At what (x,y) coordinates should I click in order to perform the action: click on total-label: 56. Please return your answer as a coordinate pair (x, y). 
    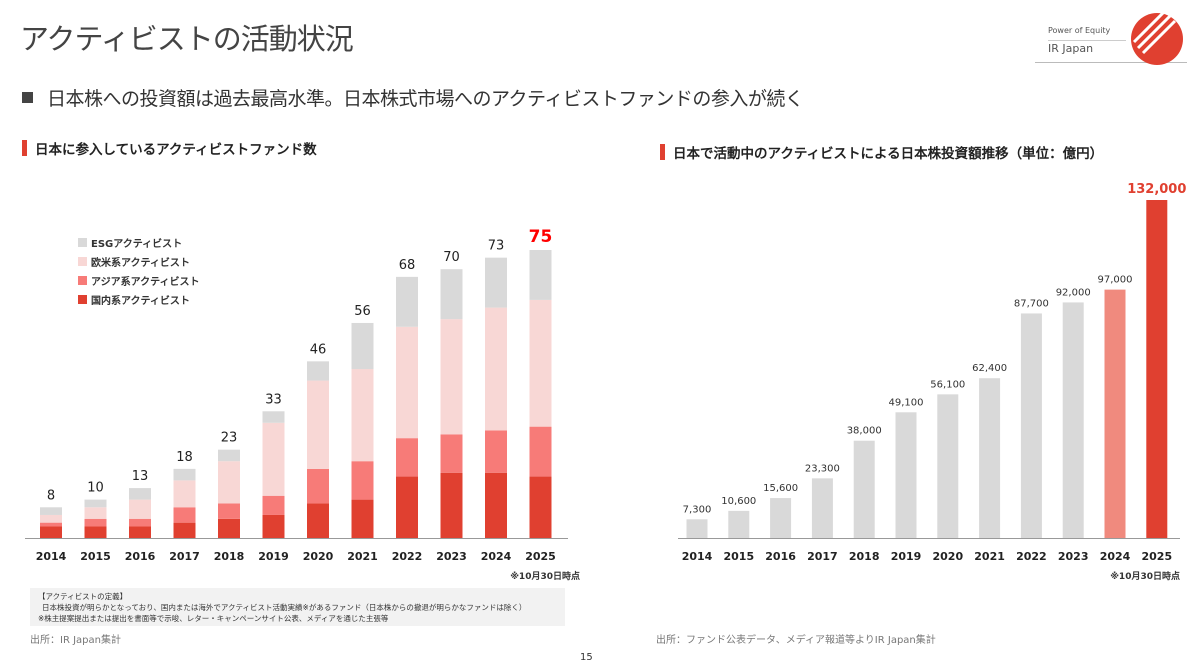
    Looking at the image, I should click on (362, 311).